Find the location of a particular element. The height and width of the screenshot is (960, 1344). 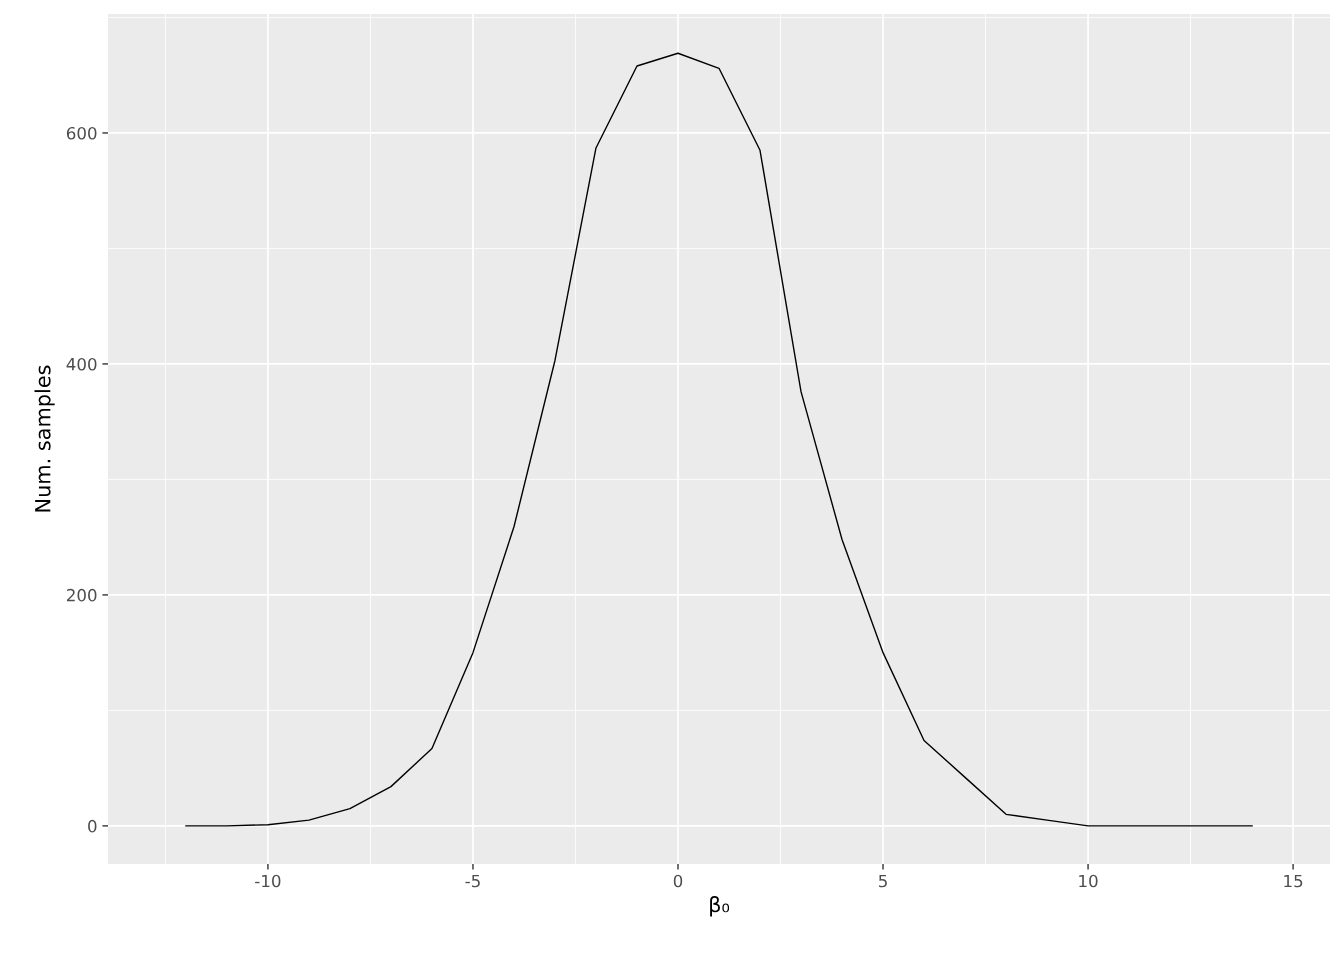

y-tick-label: 400 is located at coordinates (81, 364).